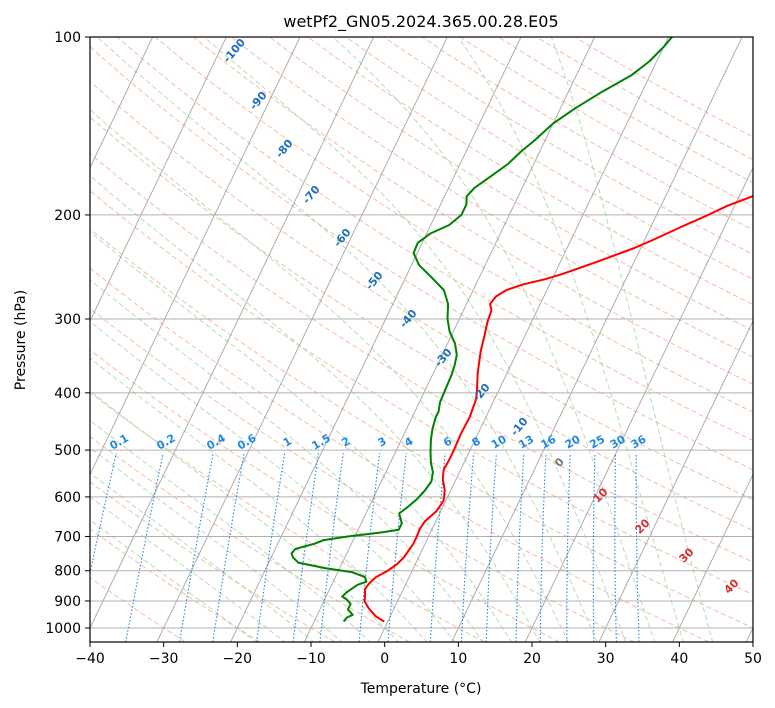 The width and height of the screenshot is (775, 708). I want to click on x-axis-title: Temperature (°C), so click(421, 689).